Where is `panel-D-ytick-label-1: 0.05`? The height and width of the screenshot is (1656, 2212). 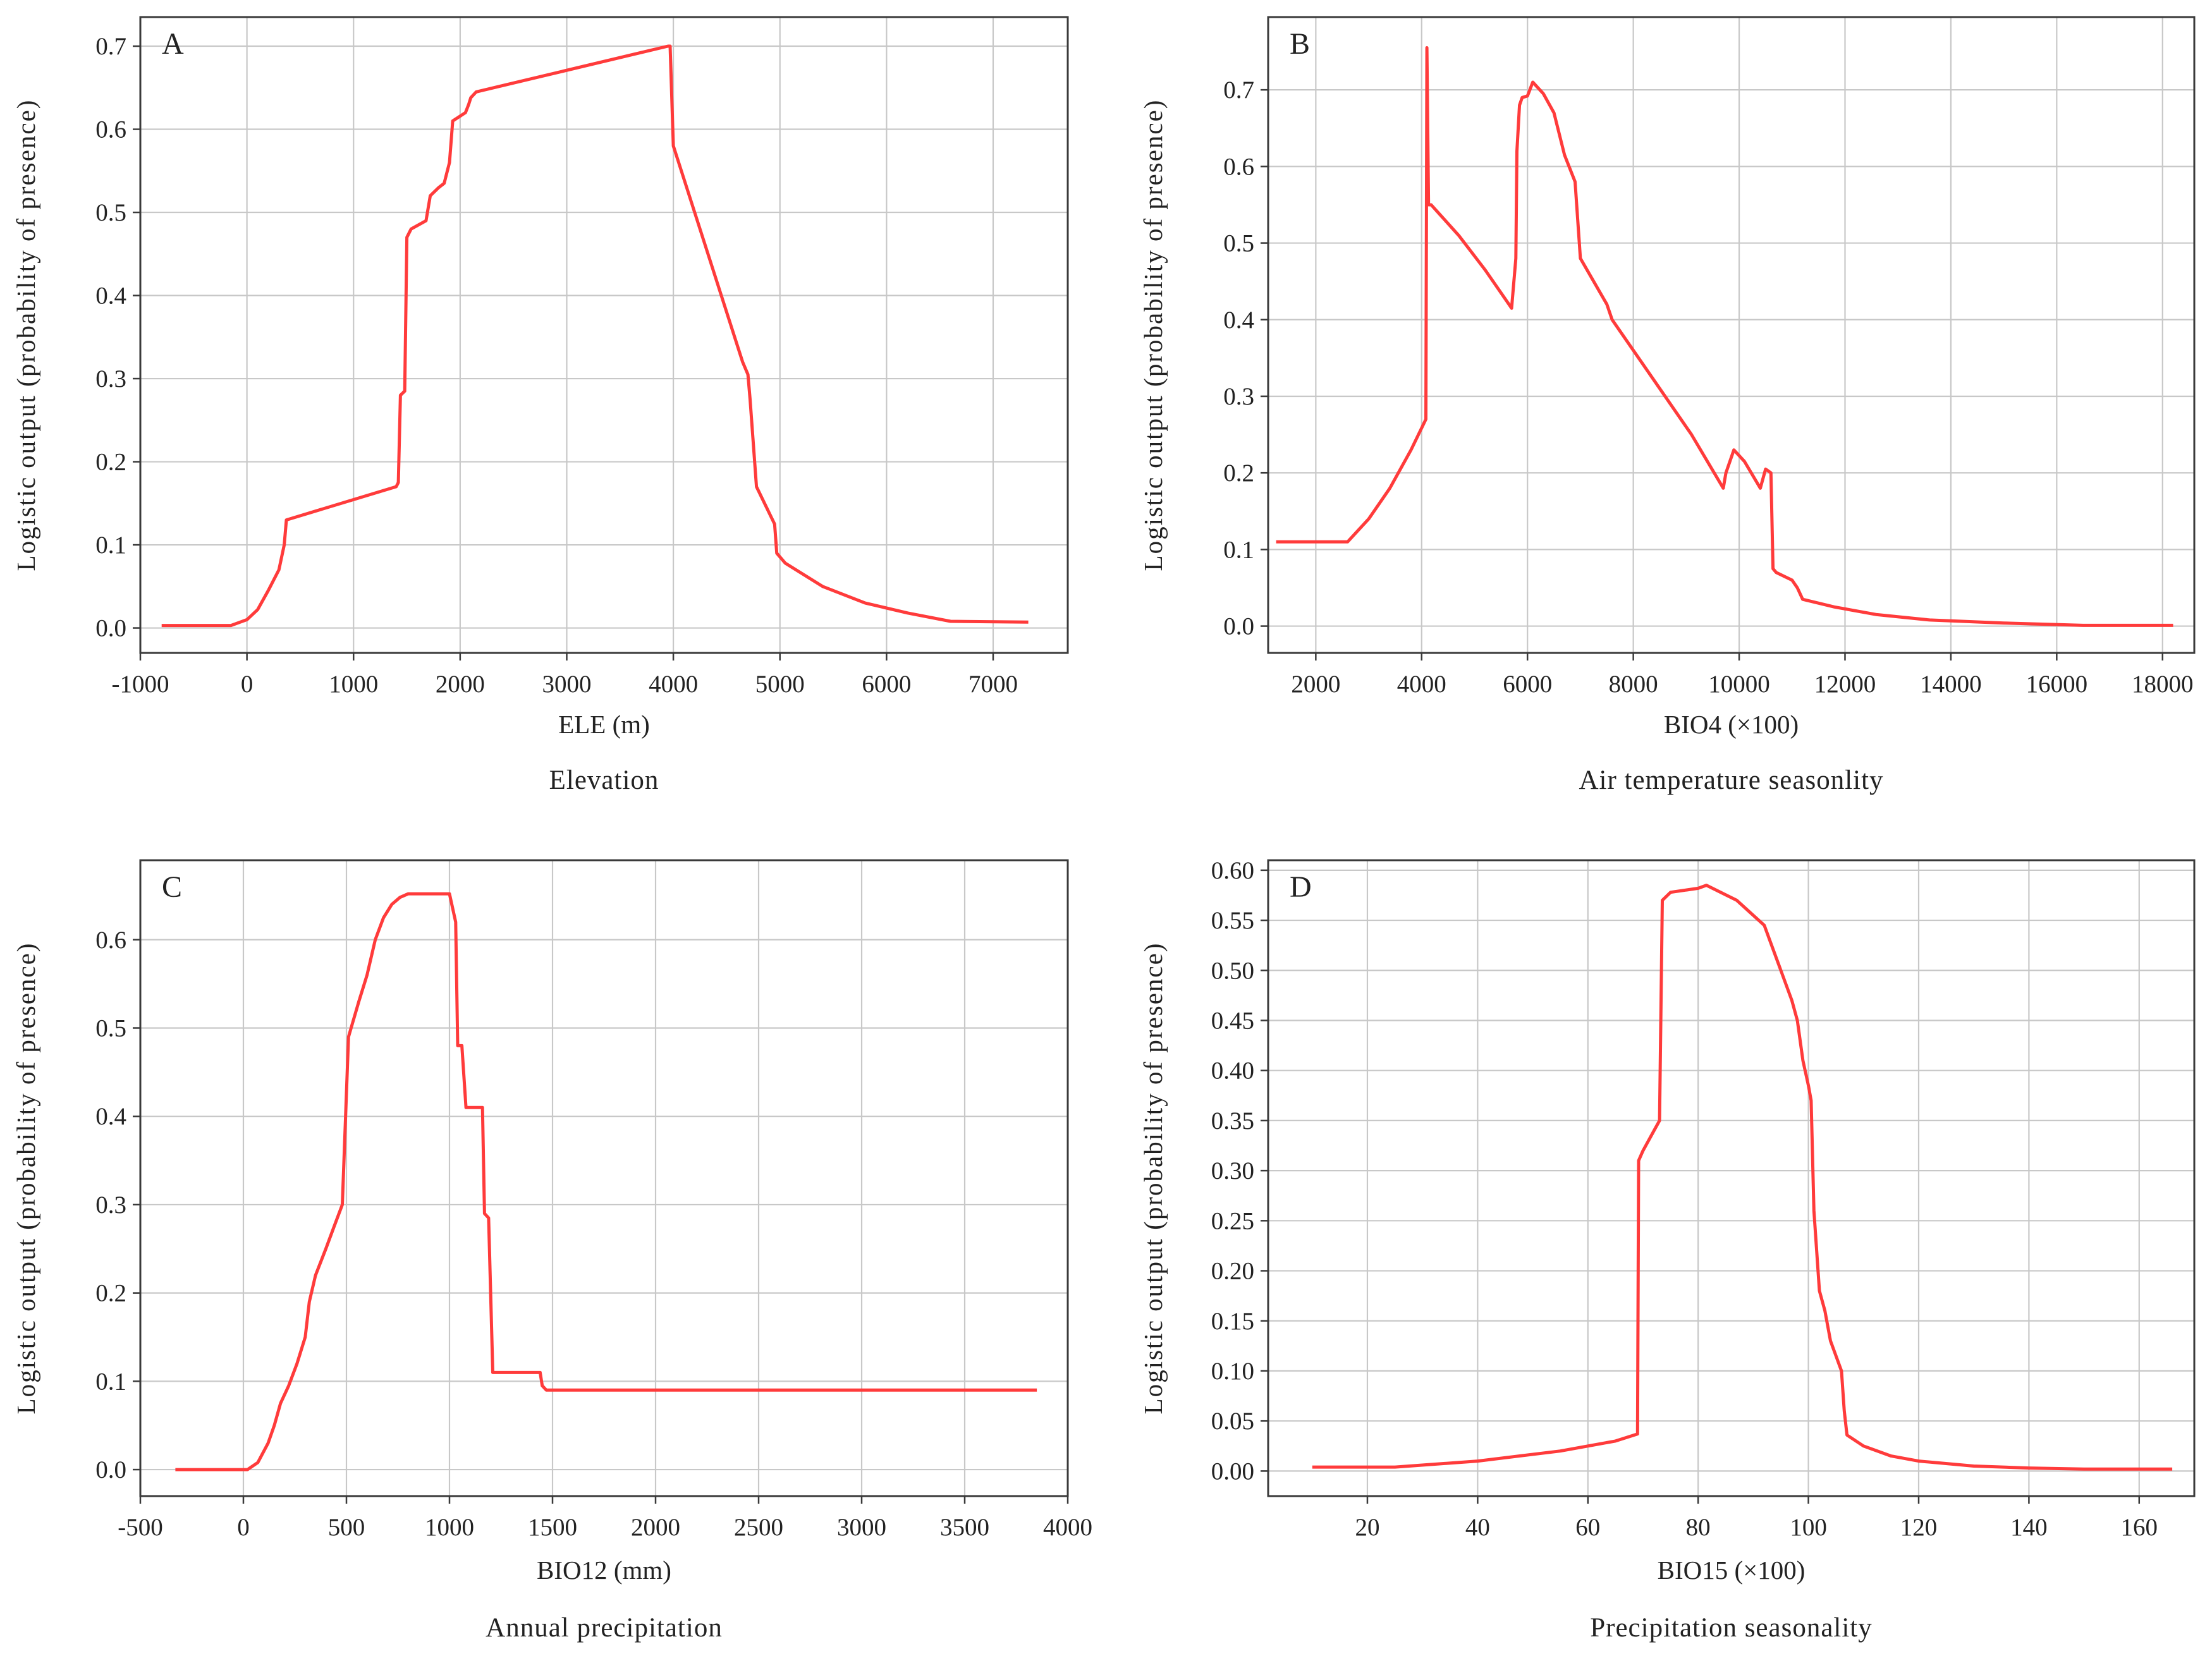
panel-D-ytick-label-1: 0.05 is located at coordinates (1232, 1421).